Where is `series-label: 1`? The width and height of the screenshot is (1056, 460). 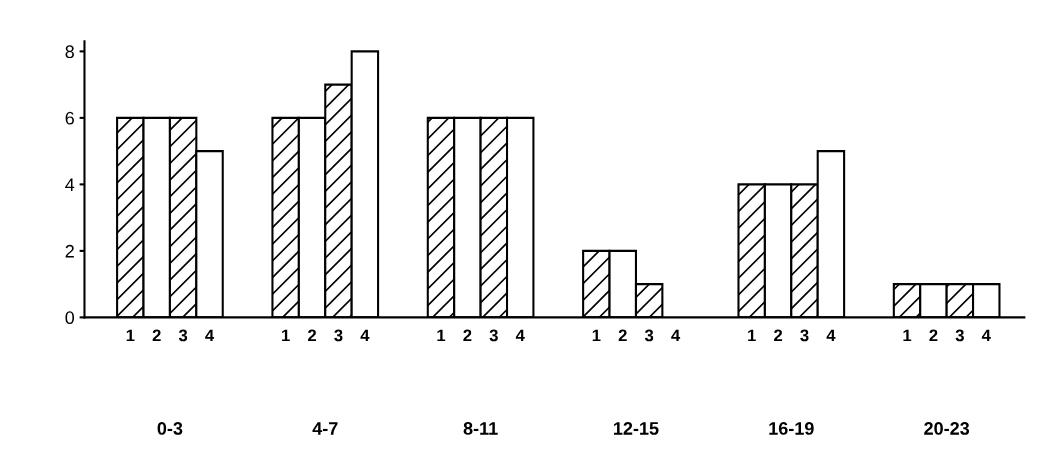 series-label: 1 is located at coordinates (130, 335).